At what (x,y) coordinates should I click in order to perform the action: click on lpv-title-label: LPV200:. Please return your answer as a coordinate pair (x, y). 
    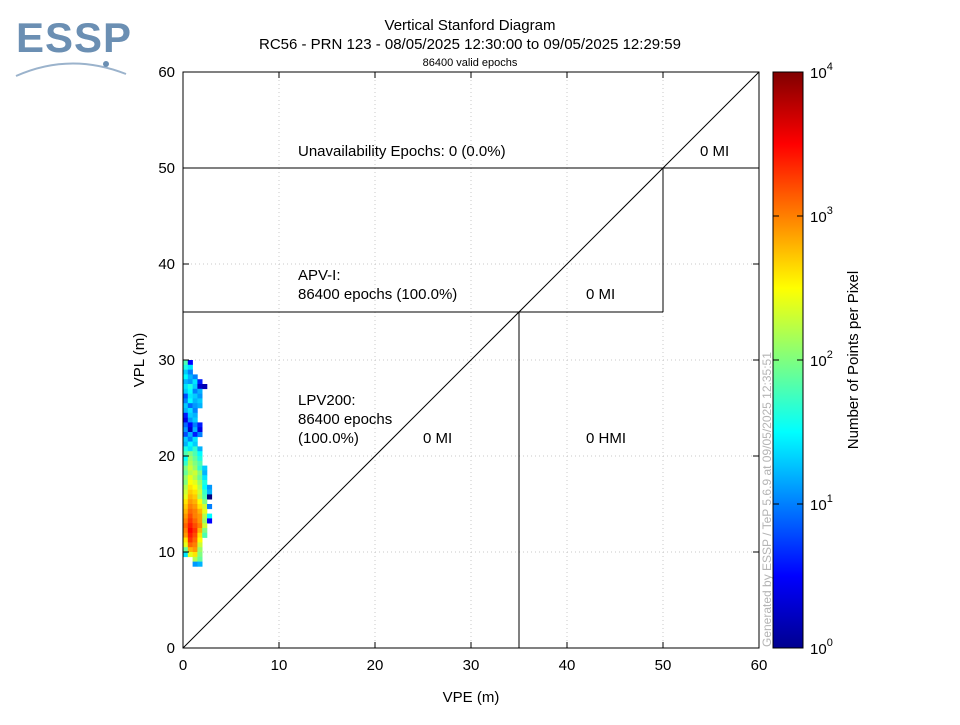
    Looking at the image, I should click on (327, 400).